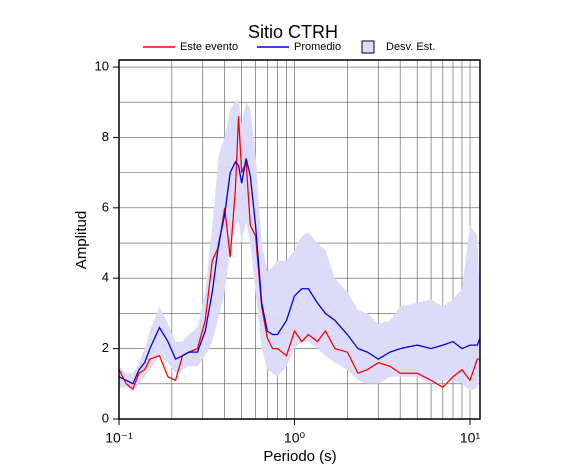 The image size is (586, 475). What do you see at coordinates (295, 438) in the screenshot?
I see `x-tick-label: 10⁰` at bounding box center [295, 438].